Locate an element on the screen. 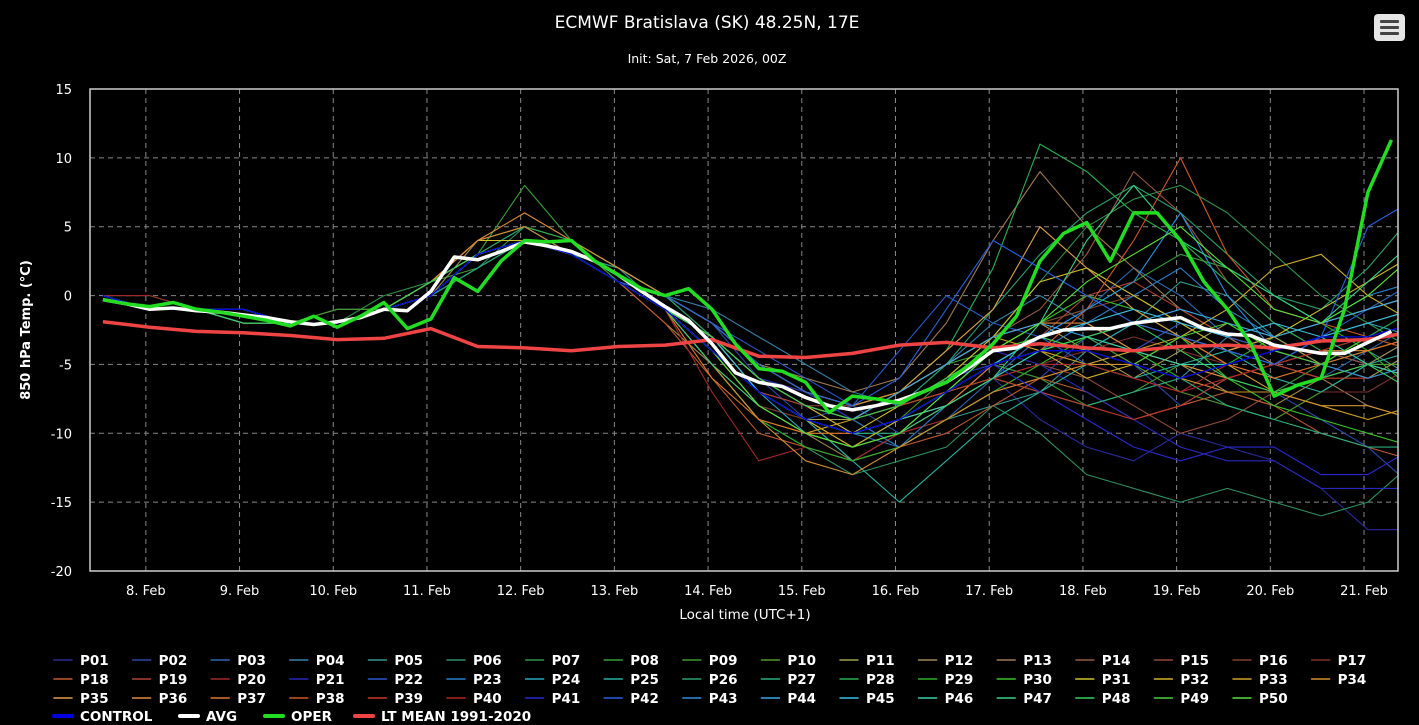 This screenshot has height=725, width=1419. legend-item-control: CONTROL is located at coordinates (102, 717).